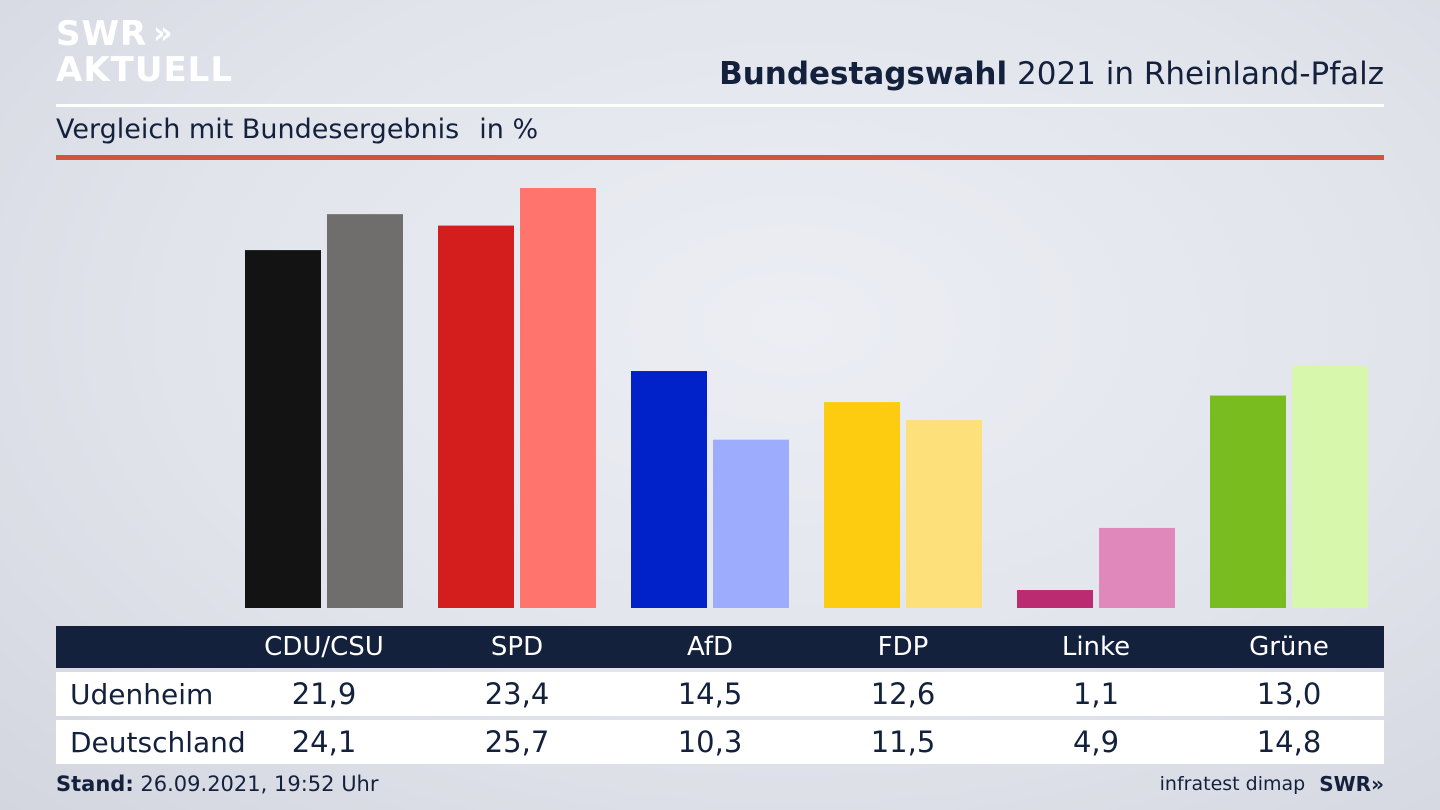  I want to click on title-bold: Bundestagswahl, so click(863, 74).